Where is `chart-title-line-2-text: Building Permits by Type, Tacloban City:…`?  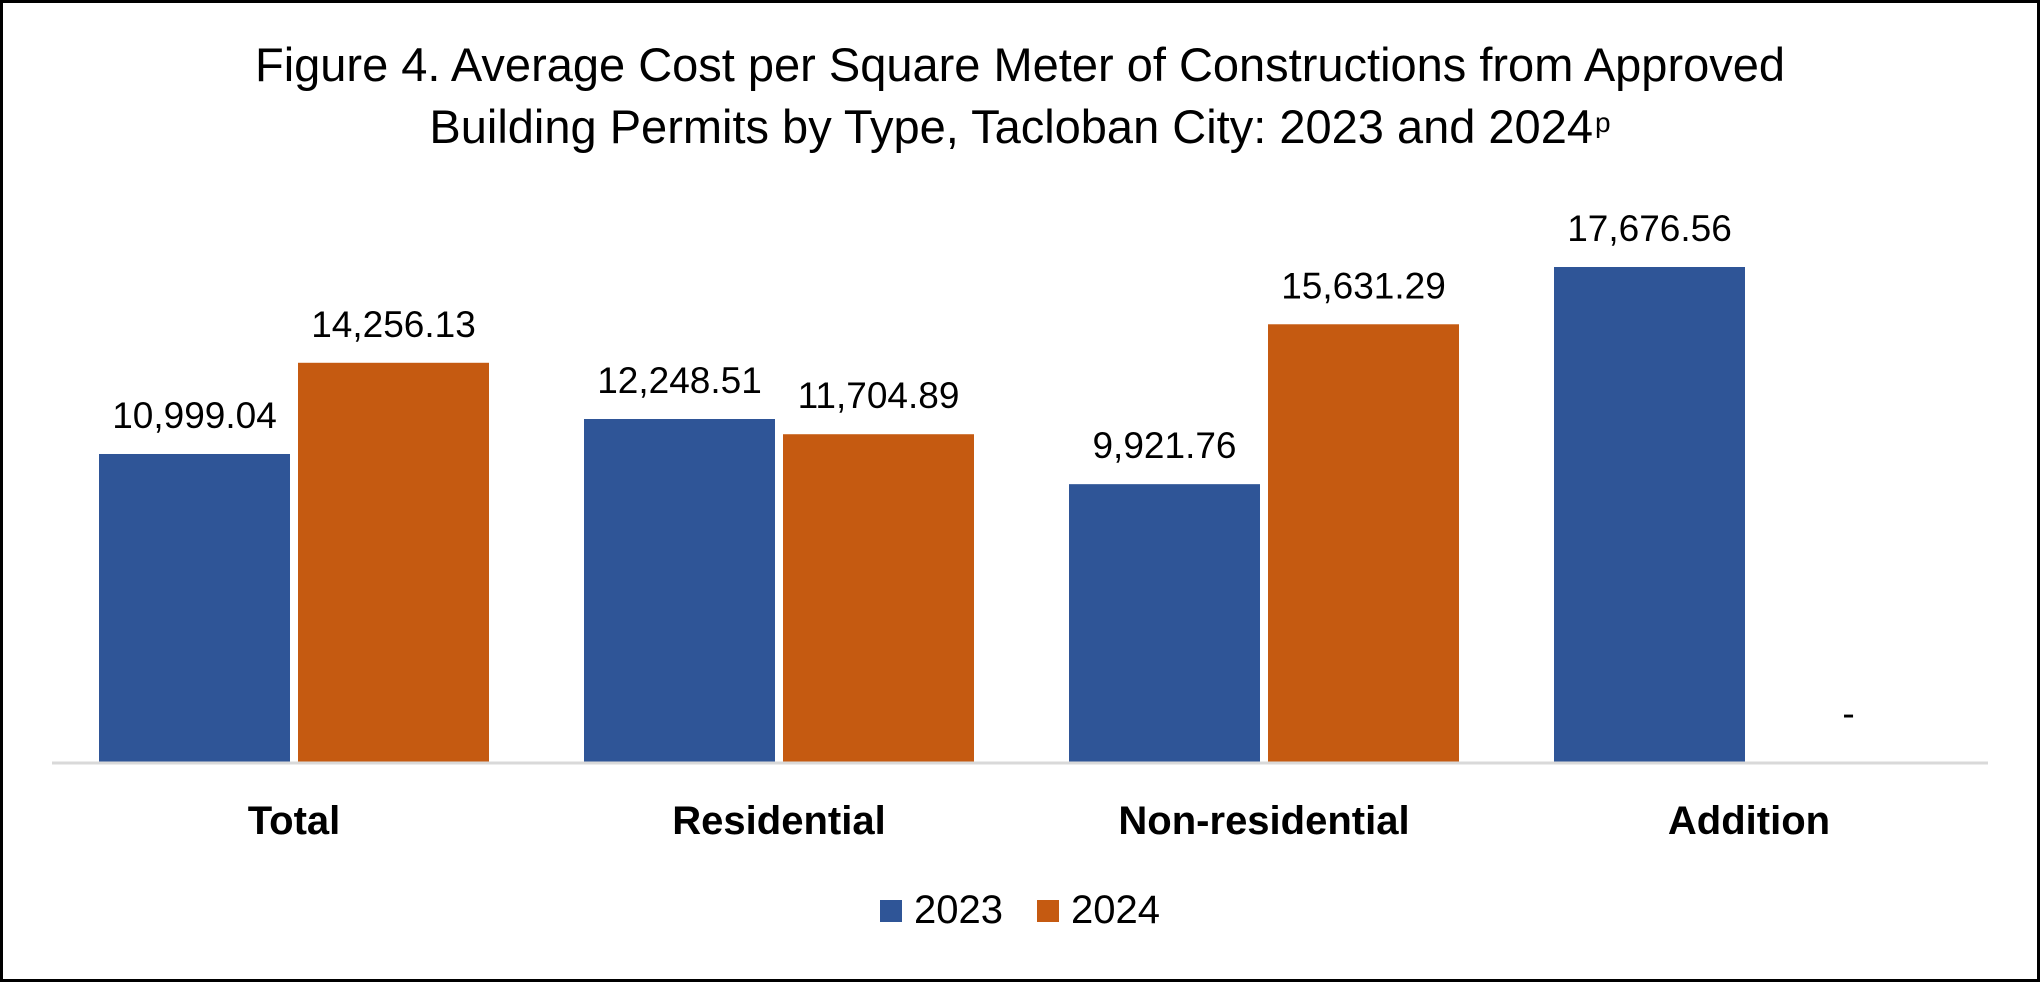 chart-title-line-2-text: Building Permits by Type, Tacloban City:… is located at coordinates (1011, 126).